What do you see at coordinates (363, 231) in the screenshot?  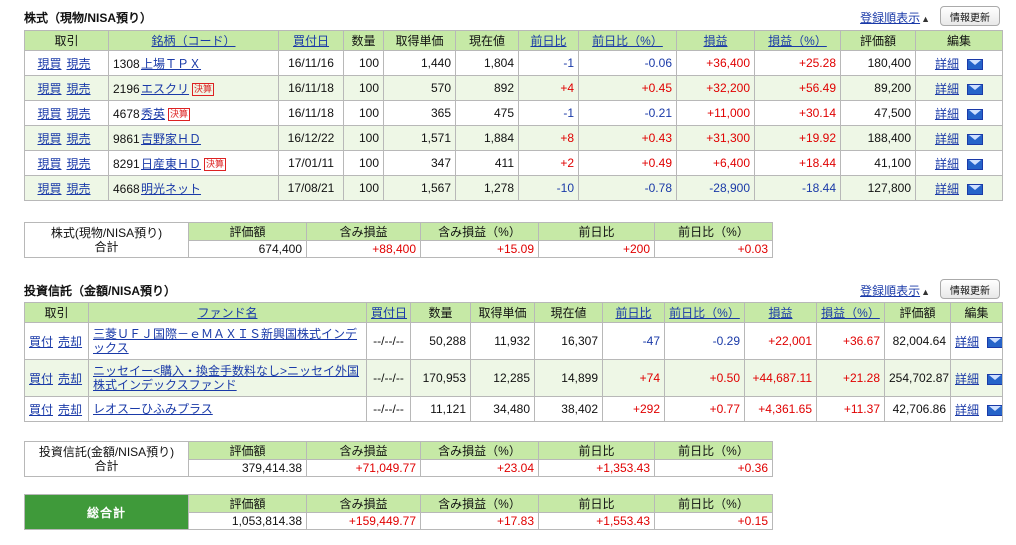 I see `summary-h-pl: 含み損益` at bounding box center [363, 231].